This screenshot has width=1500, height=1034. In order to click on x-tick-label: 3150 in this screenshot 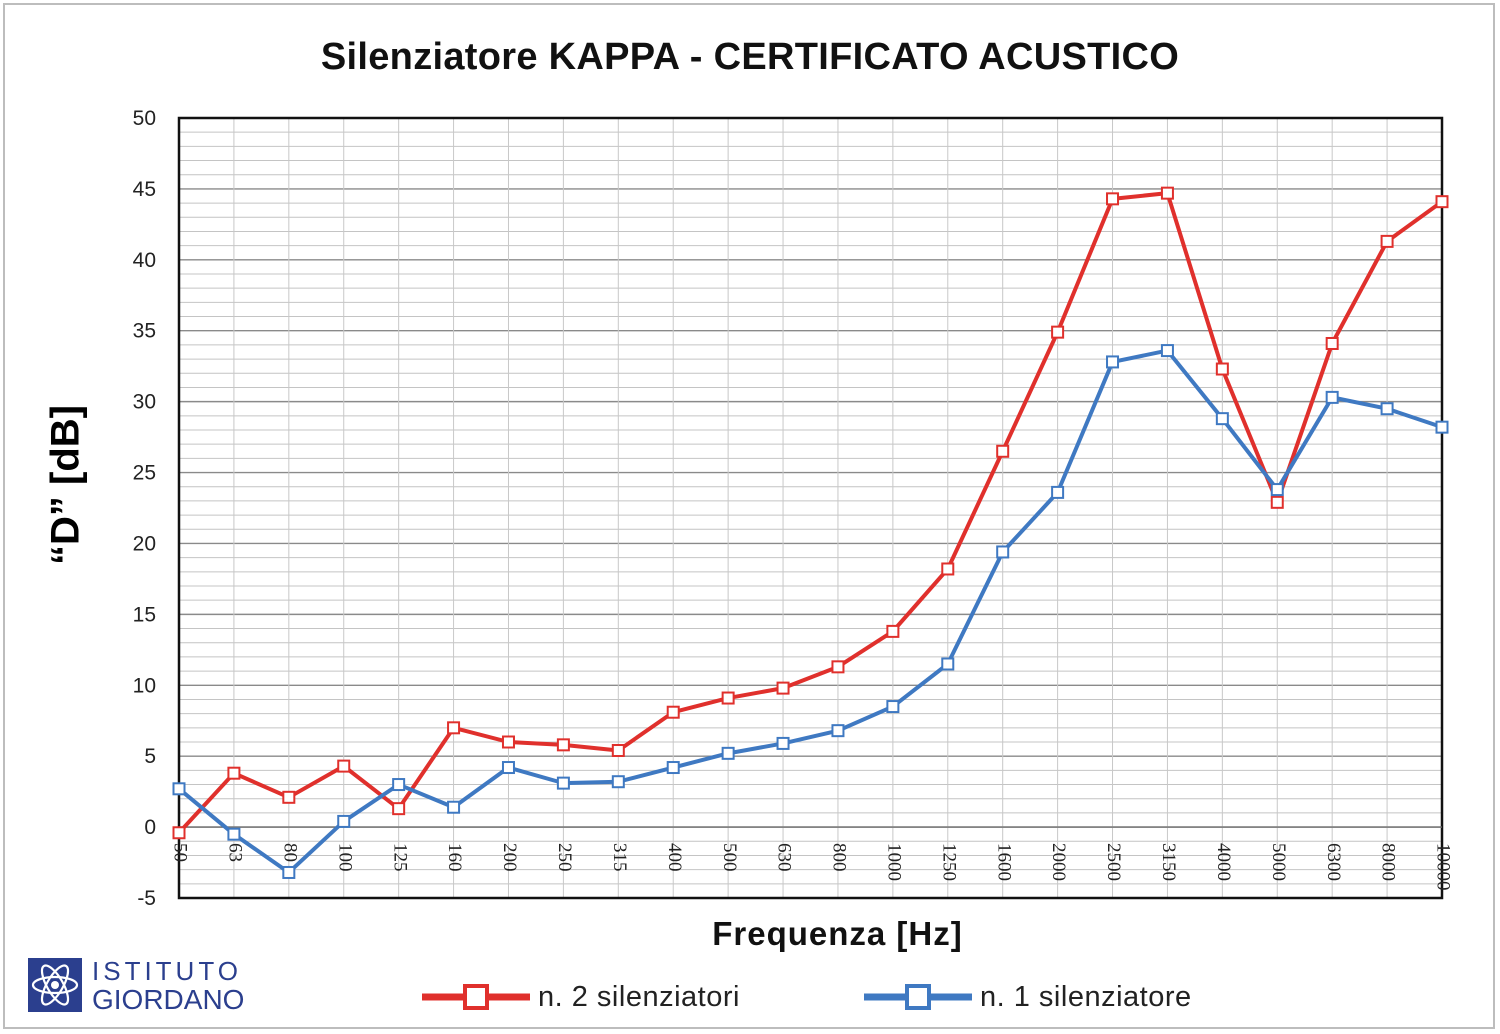, I will do `click(1168, 862)`.